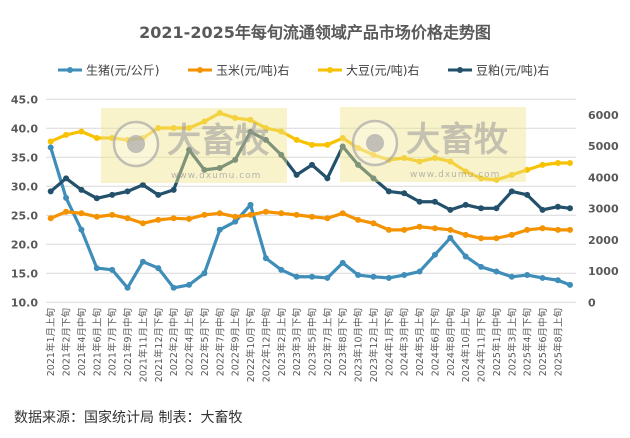 Image resolution: width=630 pixels, height=438 pixels. I want to click on right-tick-label: 6000, so click(603, 115).